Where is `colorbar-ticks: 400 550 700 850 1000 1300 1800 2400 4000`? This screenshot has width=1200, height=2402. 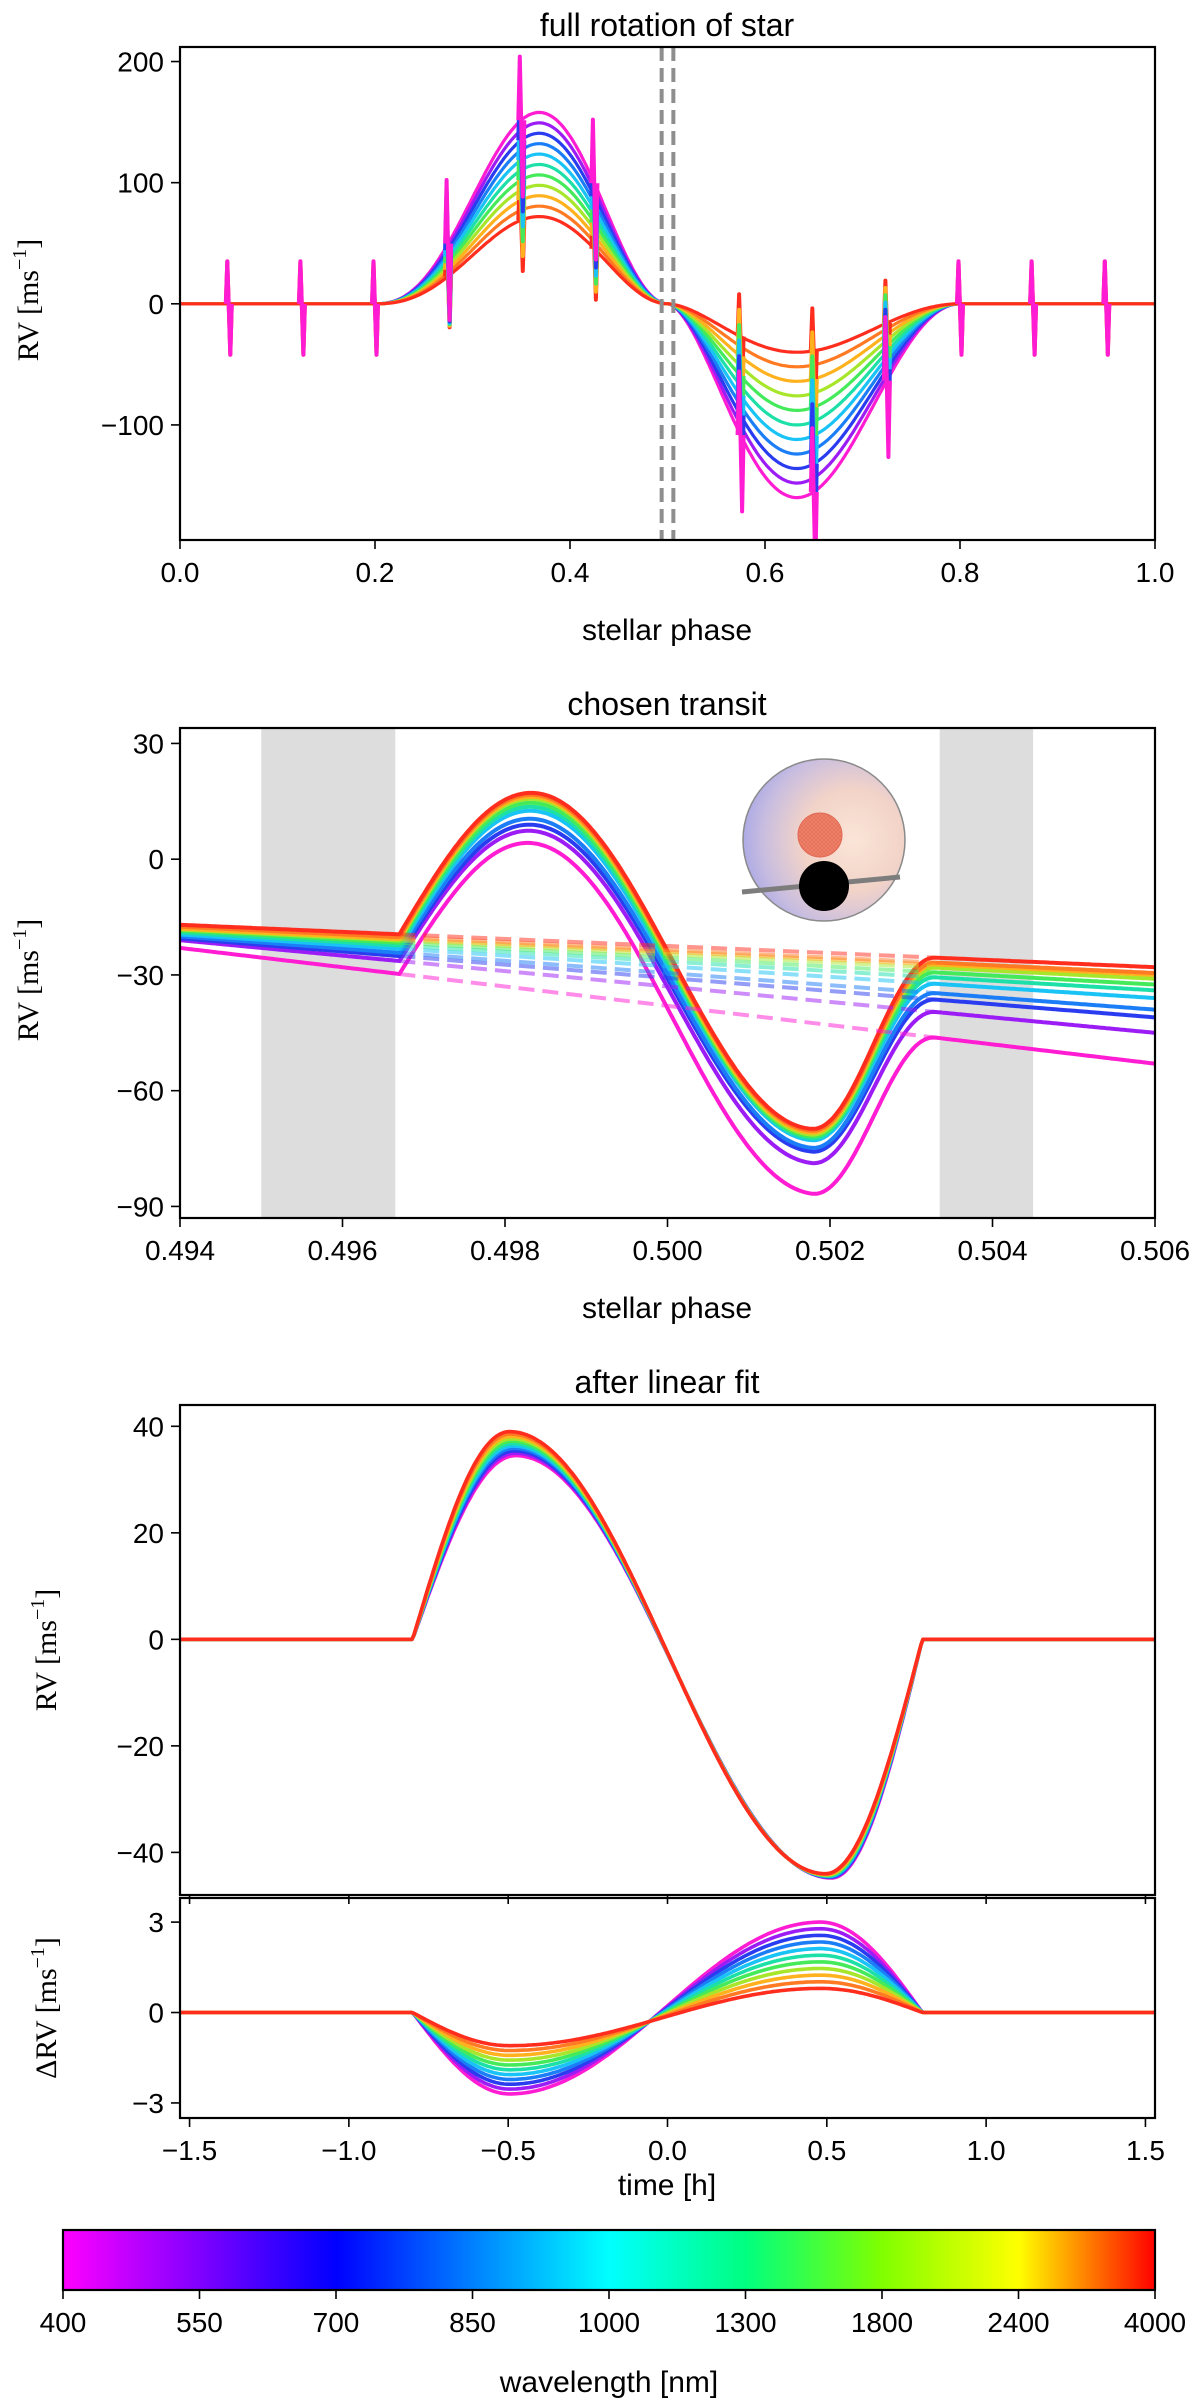
colorbar-ticks: 400 550 700 850 1000 1300 1800 2400 4000 is located at coordinates (613, 2314).